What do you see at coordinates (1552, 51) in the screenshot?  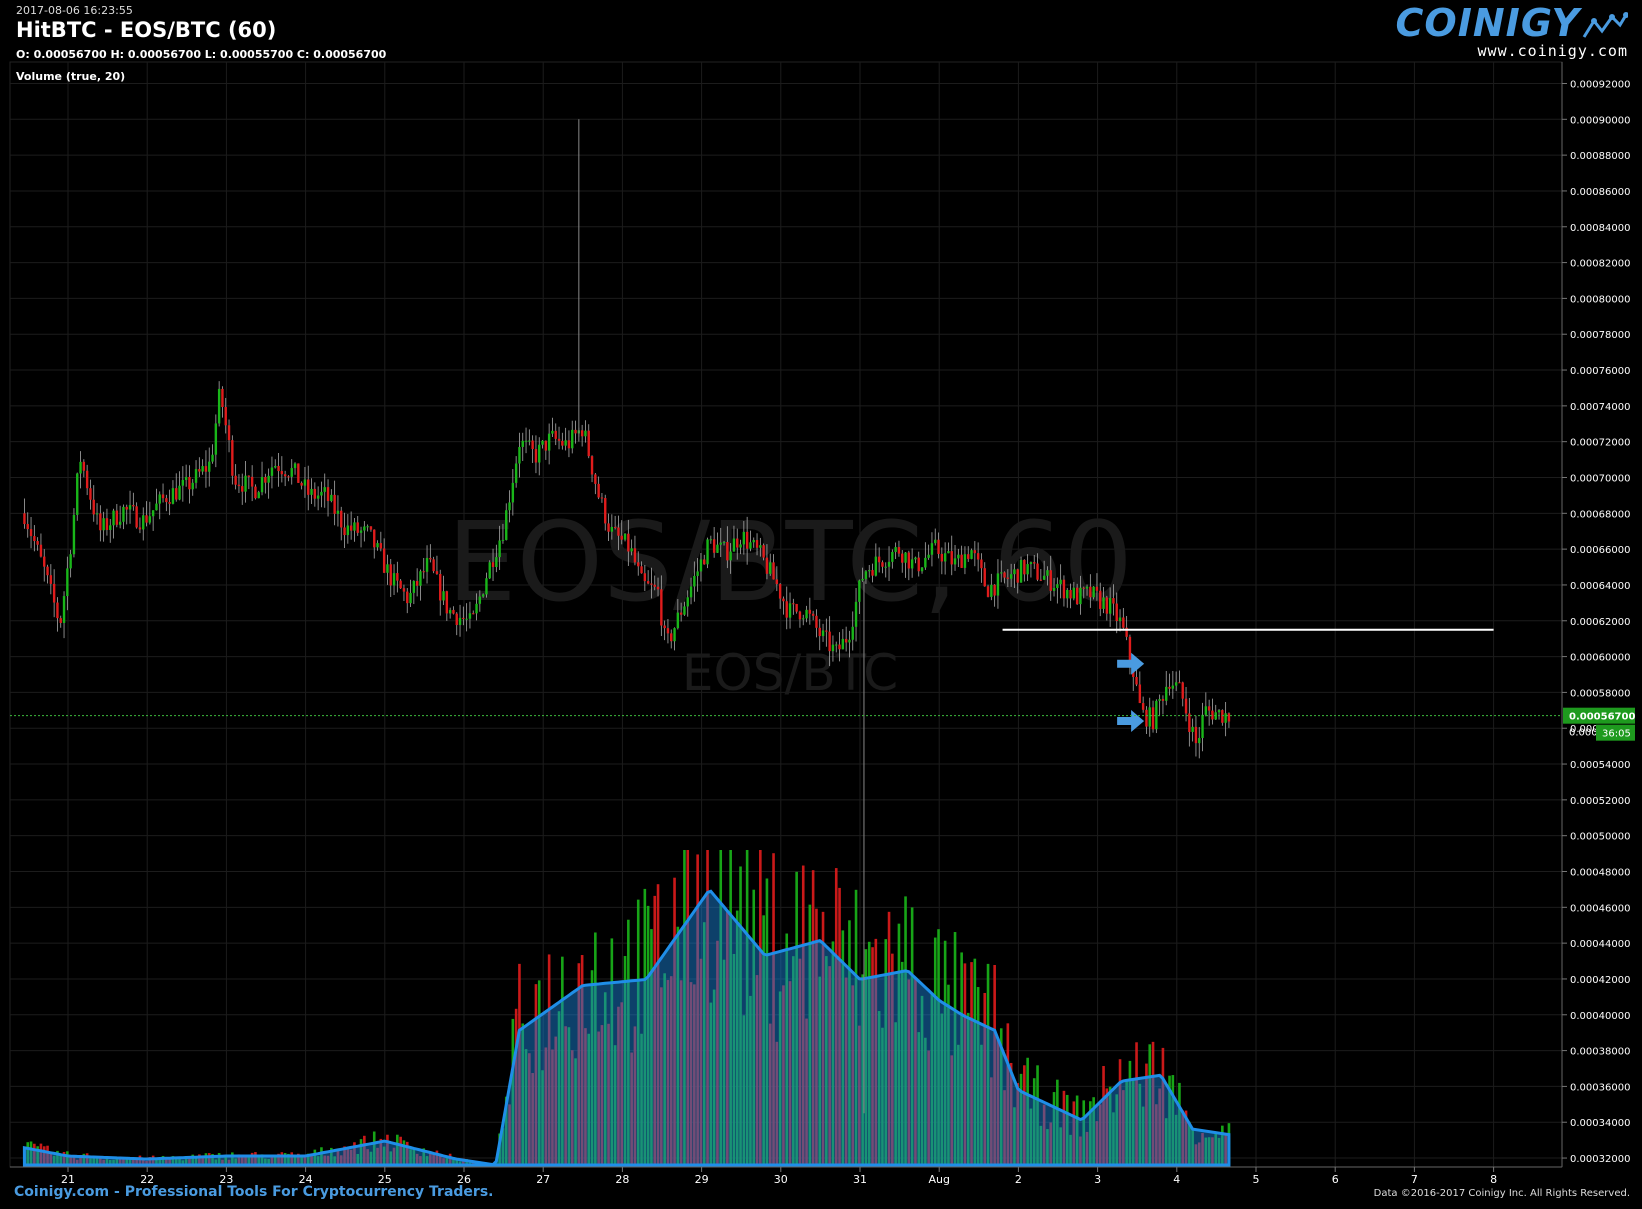 I see `logo-url: www.coinigy.com` at bounding box center [1552, 51].